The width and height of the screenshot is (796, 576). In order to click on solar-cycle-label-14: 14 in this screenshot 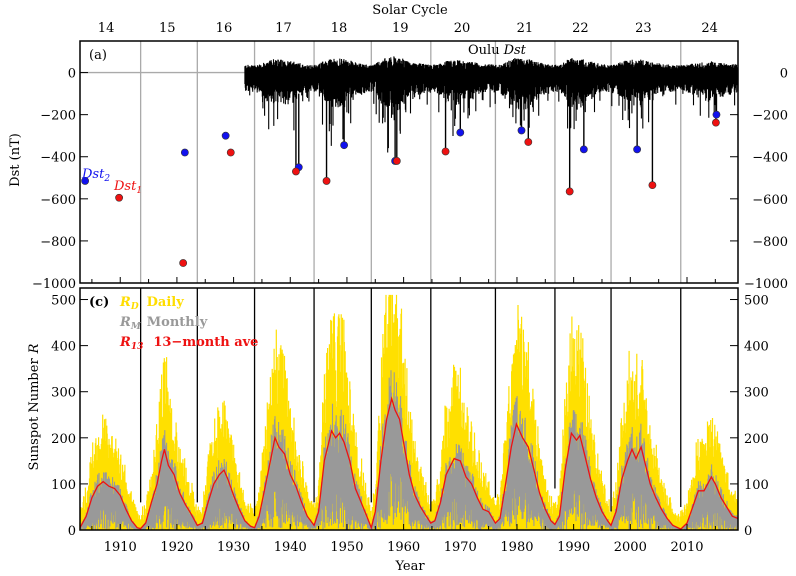, I will do `click(106, 28)`.